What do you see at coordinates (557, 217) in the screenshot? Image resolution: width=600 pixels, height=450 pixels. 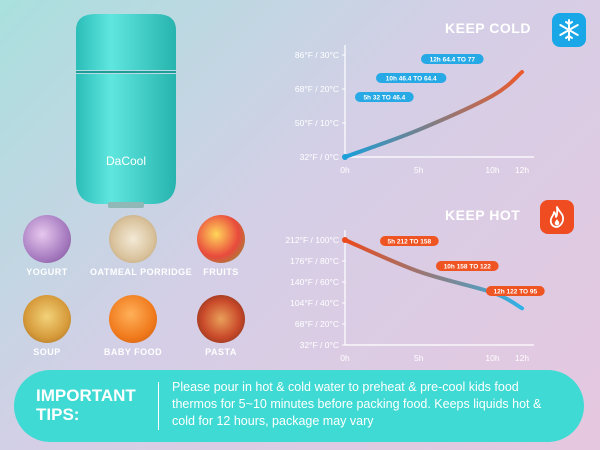 I see `flame-icon` at bounding box center [557, 217].